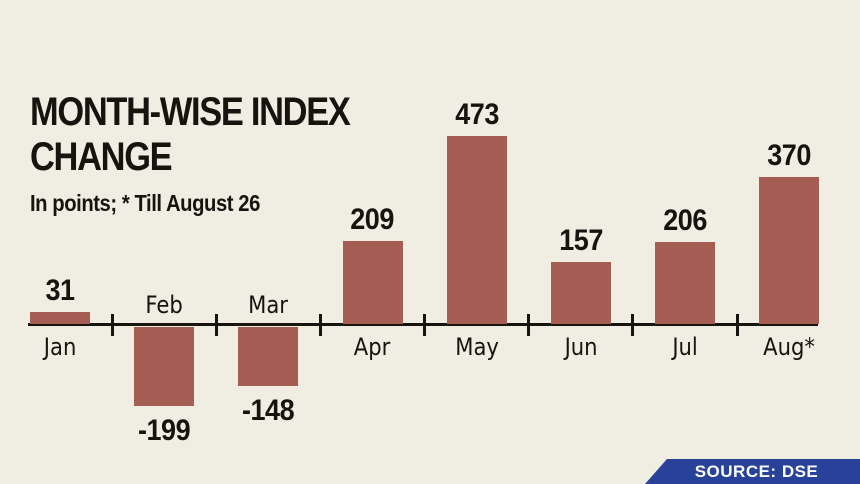  Describe the element at coordinates (60, 347) in the screenshot. I see `month-label-jan: Jan` at that location.